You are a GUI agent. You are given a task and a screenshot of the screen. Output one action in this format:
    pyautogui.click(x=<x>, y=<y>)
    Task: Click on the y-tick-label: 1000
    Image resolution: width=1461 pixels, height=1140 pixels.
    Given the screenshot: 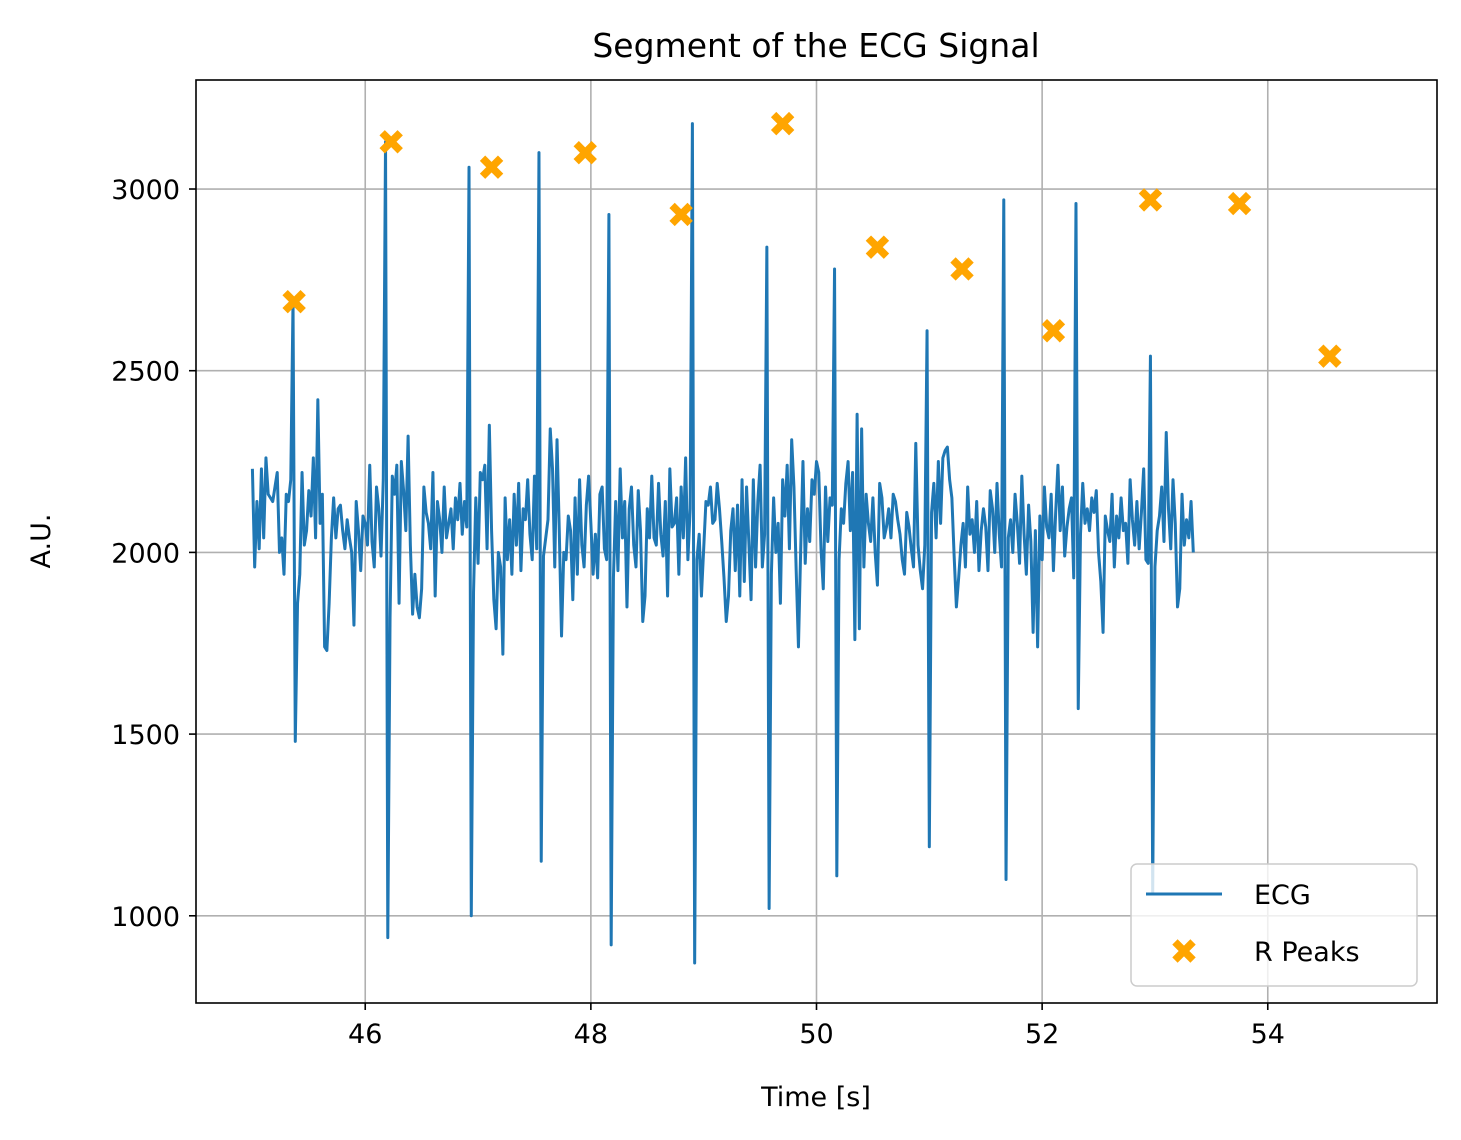 What is the action you would take?
    pyautogui.click(x=145, y=917)
    